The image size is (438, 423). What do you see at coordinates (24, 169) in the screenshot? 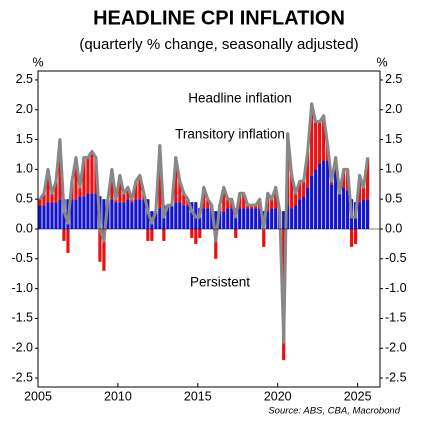
I see `y-tick-label: 1.0` at bounding box center [24, 169].